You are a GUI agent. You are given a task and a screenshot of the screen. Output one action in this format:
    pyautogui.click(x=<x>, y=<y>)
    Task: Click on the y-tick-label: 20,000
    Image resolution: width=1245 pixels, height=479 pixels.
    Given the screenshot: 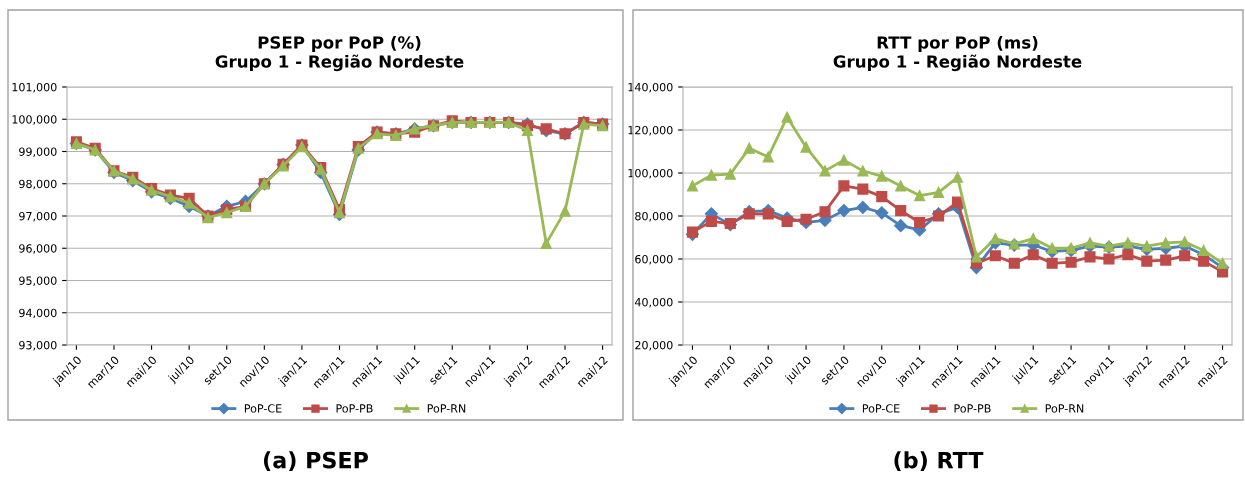 What is the action you would take?
    pyautogui.click(x=654, y=345)
    